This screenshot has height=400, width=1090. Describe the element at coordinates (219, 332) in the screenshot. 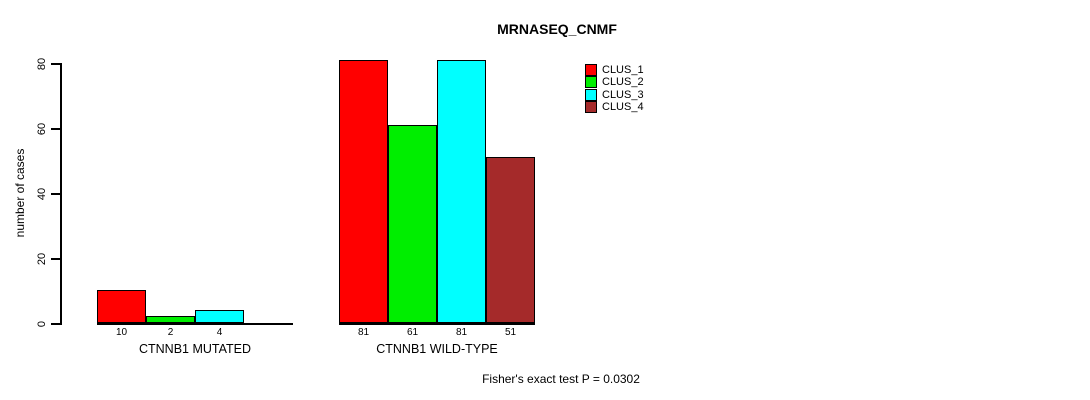

I see `bar-value-label: 4` at that location.